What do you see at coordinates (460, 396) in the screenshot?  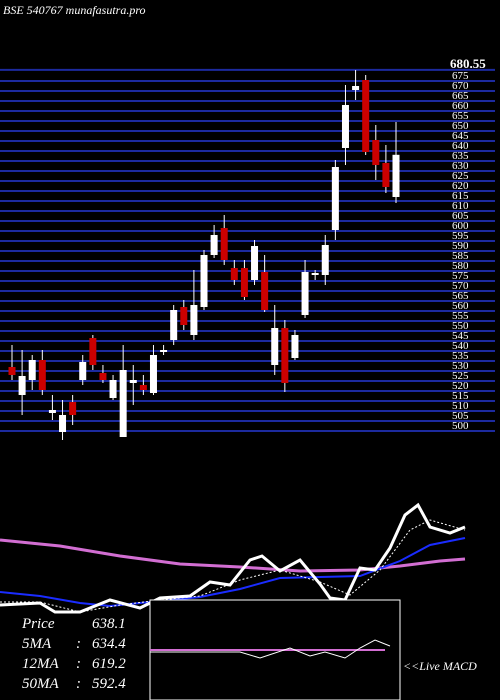 I see `y-tick-label: 515` at bounding box center [460, 396].